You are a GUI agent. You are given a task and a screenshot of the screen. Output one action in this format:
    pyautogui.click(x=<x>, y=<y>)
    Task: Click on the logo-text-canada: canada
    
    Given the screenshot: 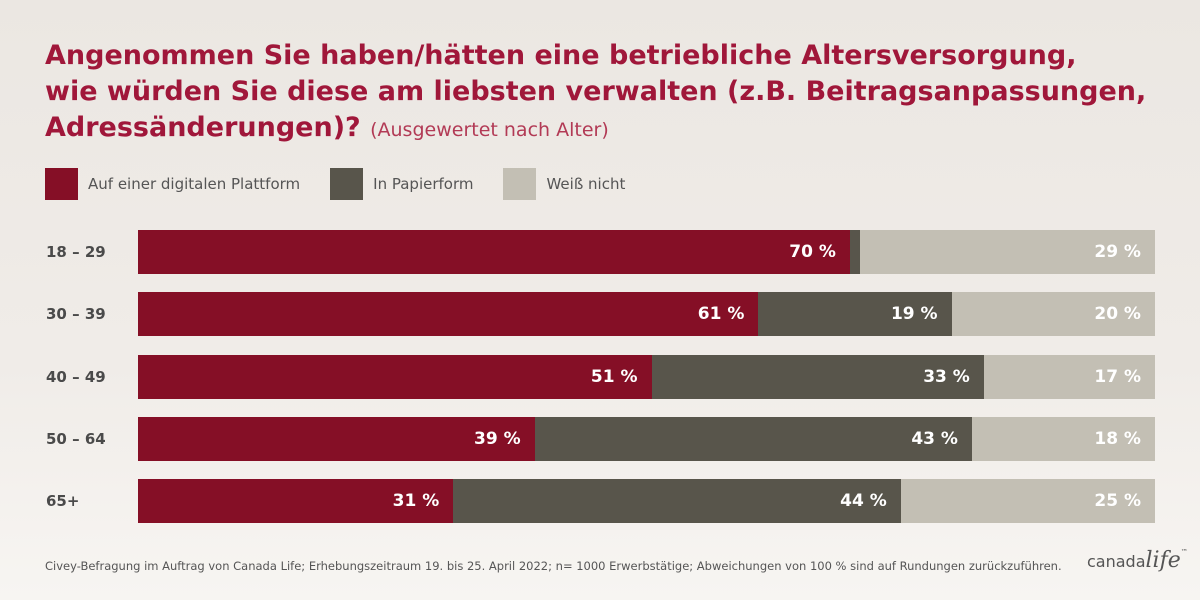 What is the action you would take?
    pyautogui.click(x=1116, y=561)
    